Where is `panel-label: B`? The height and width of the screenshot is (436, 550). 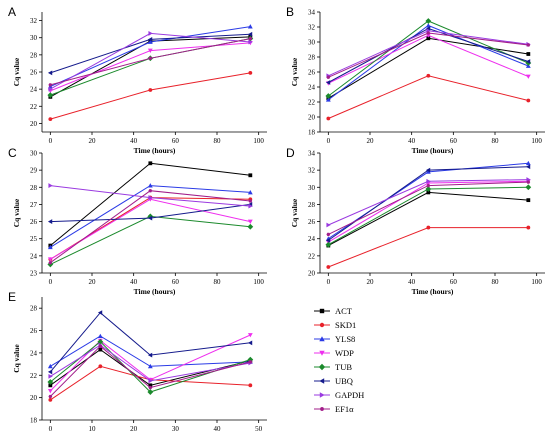
panel-label: B is located at coordinates (290, 12).